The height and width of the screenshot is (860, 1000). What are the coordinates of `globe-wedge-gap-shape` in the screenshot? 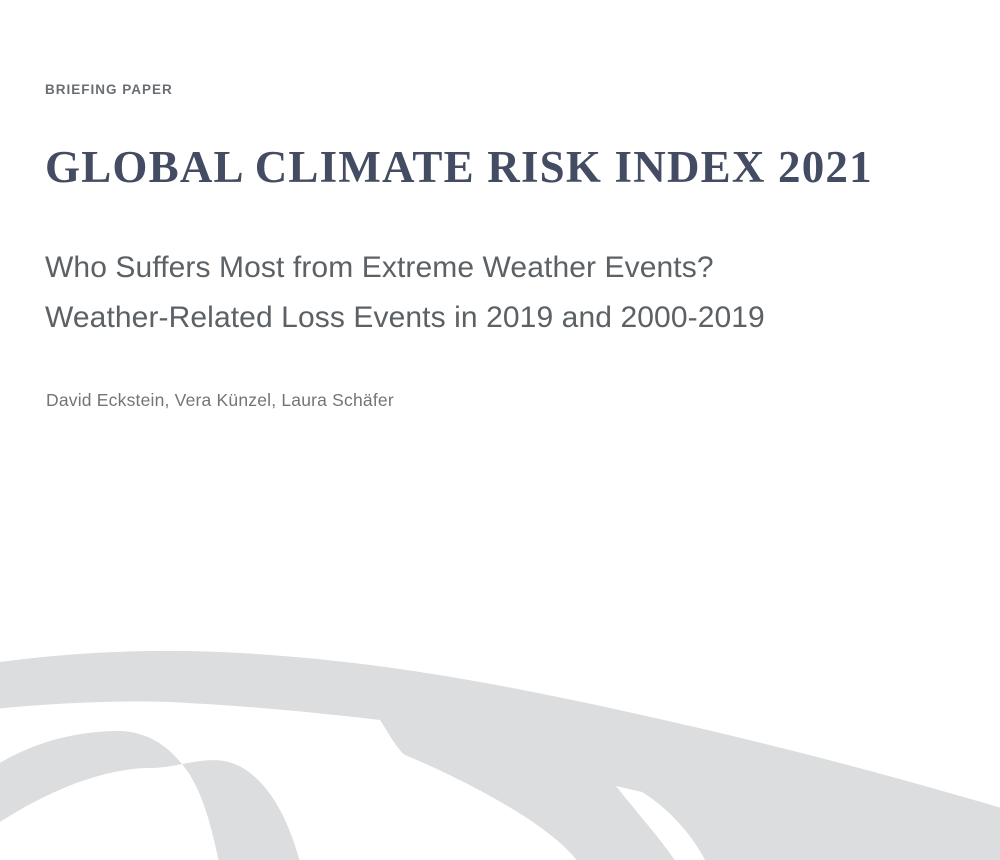 It's located at (660, 823).